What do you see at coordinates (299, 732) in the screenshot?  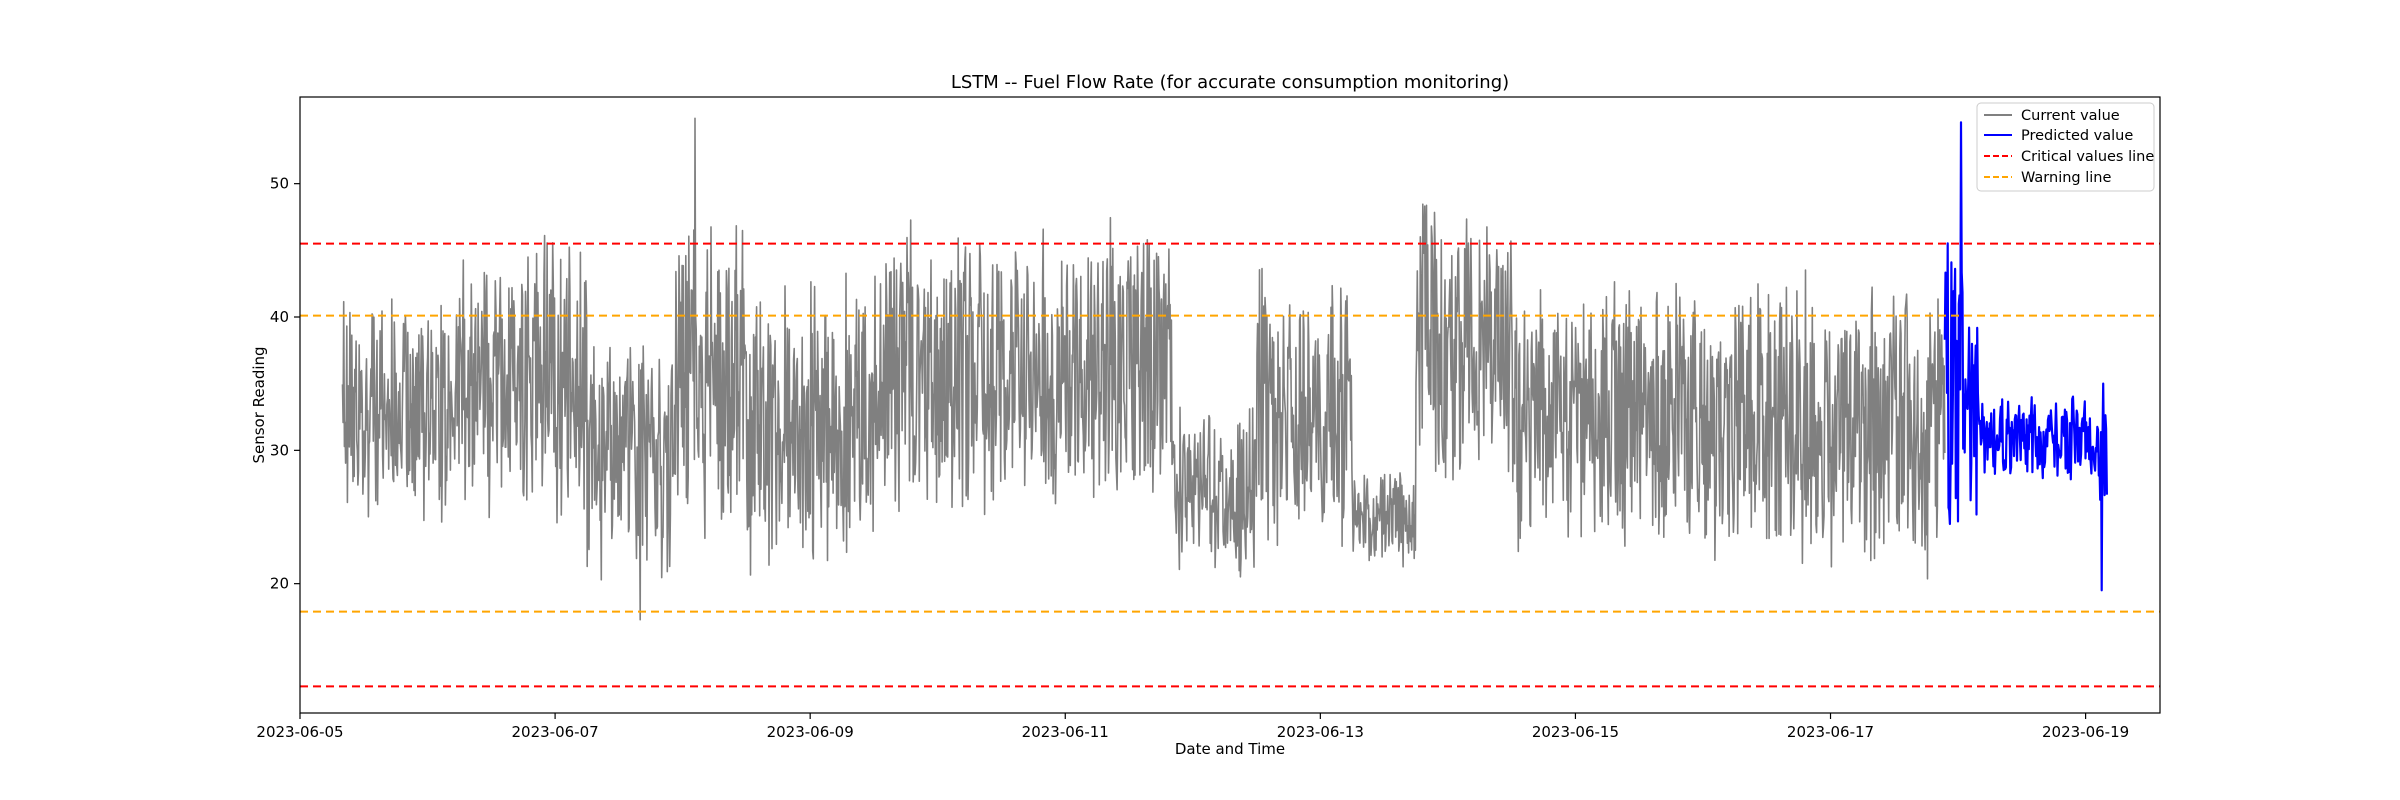 I see `x-tick-label: 2023-06-05` at bounding box center [299, 732].